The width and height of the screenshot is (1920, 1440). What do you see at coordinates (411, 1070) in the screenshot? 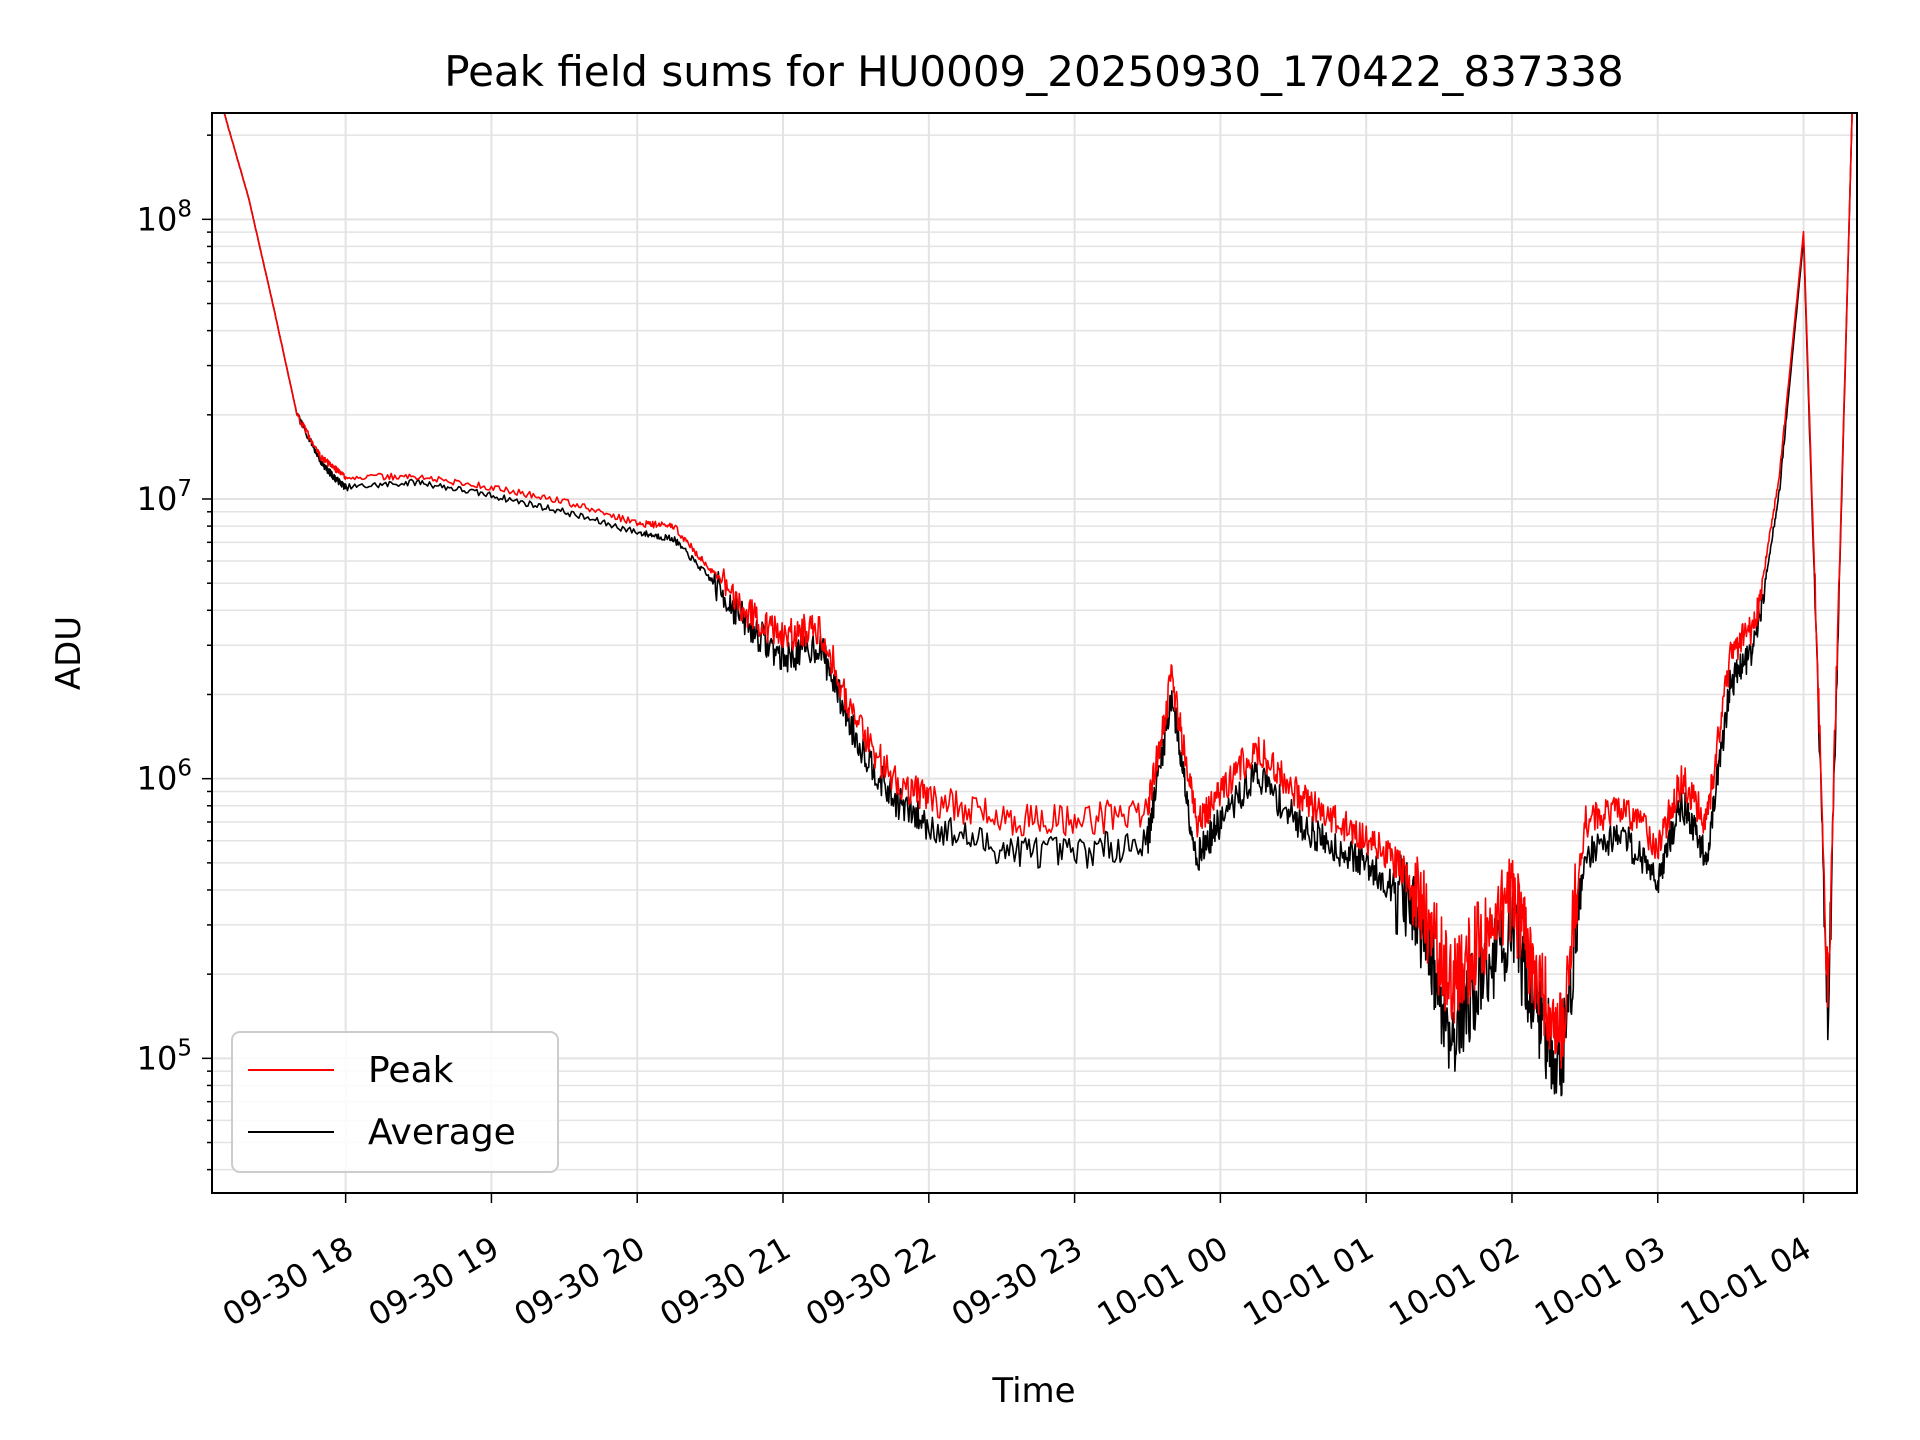
I see `legend-label-peak: Peak` at bounding box center [411, 1070].